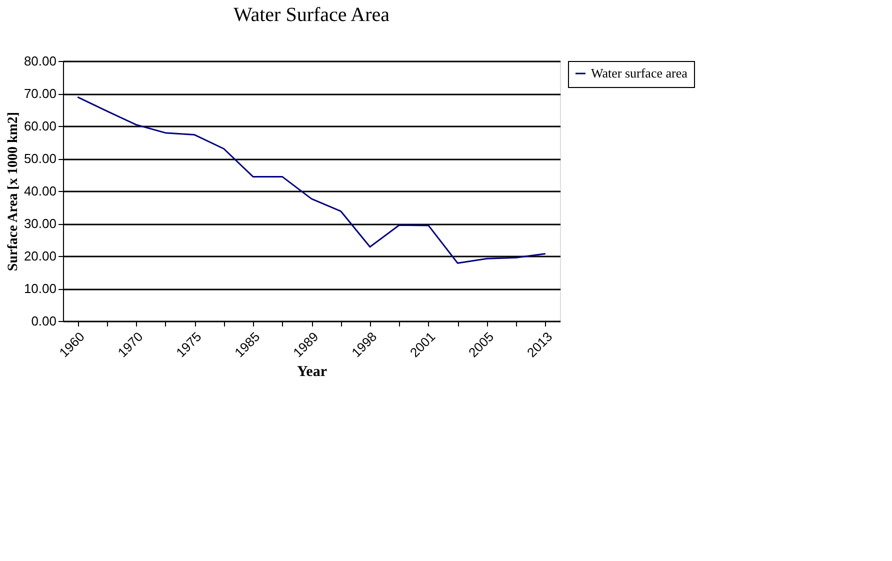  I want to click on y-tick-label: 10.00, so click(40, 288).